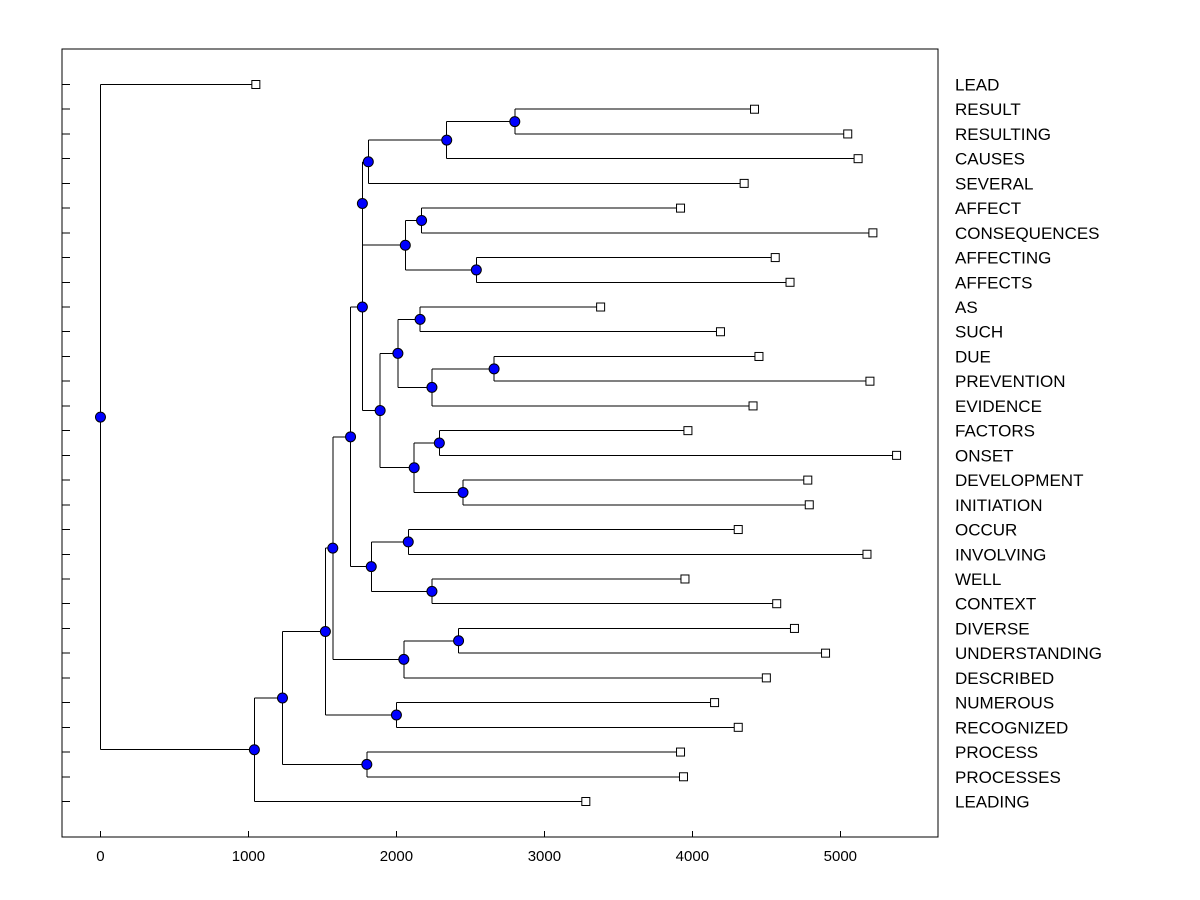  I want to click on leaf-label: LEADING, so click(992, 802).